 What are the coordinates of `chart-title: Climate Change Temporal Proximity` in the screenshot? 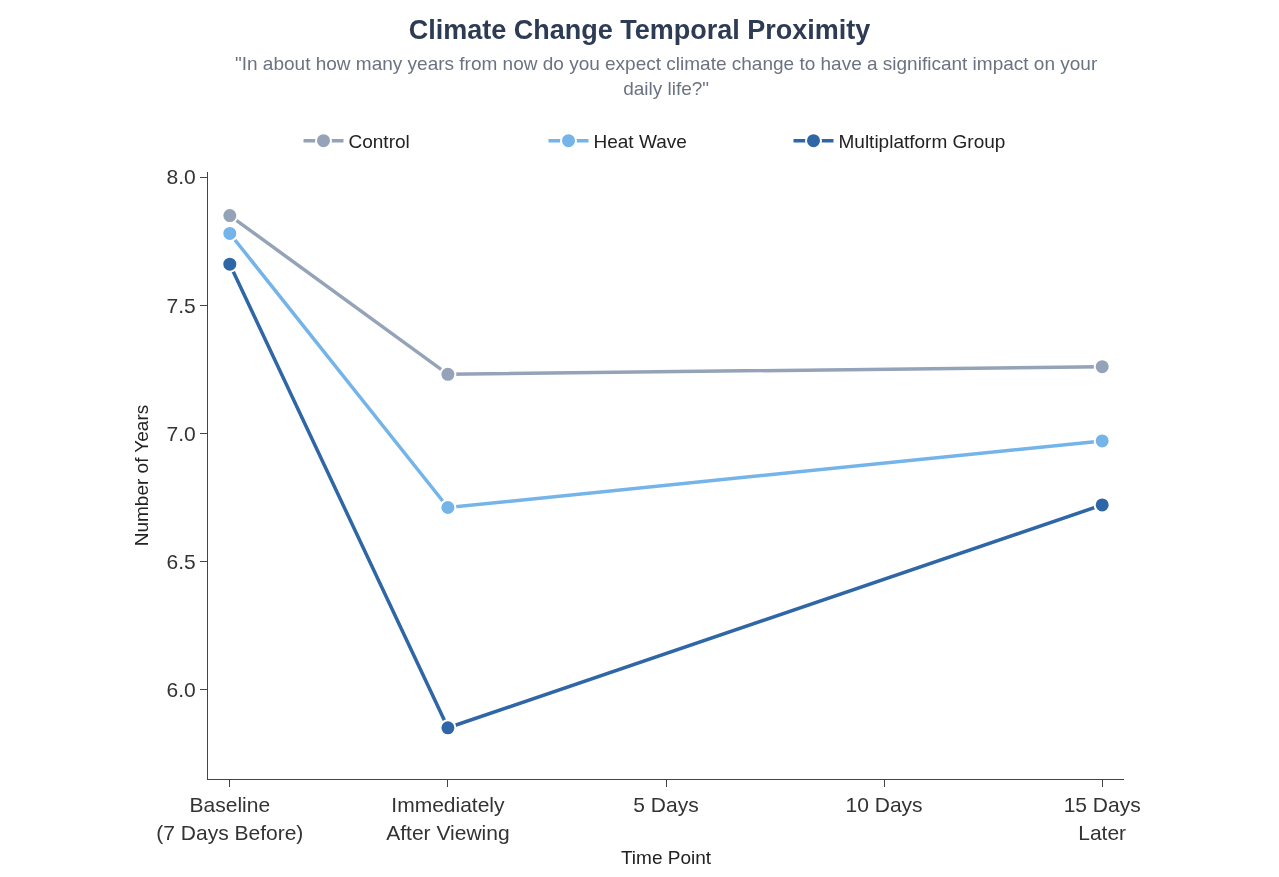 It's located at (639, 30).